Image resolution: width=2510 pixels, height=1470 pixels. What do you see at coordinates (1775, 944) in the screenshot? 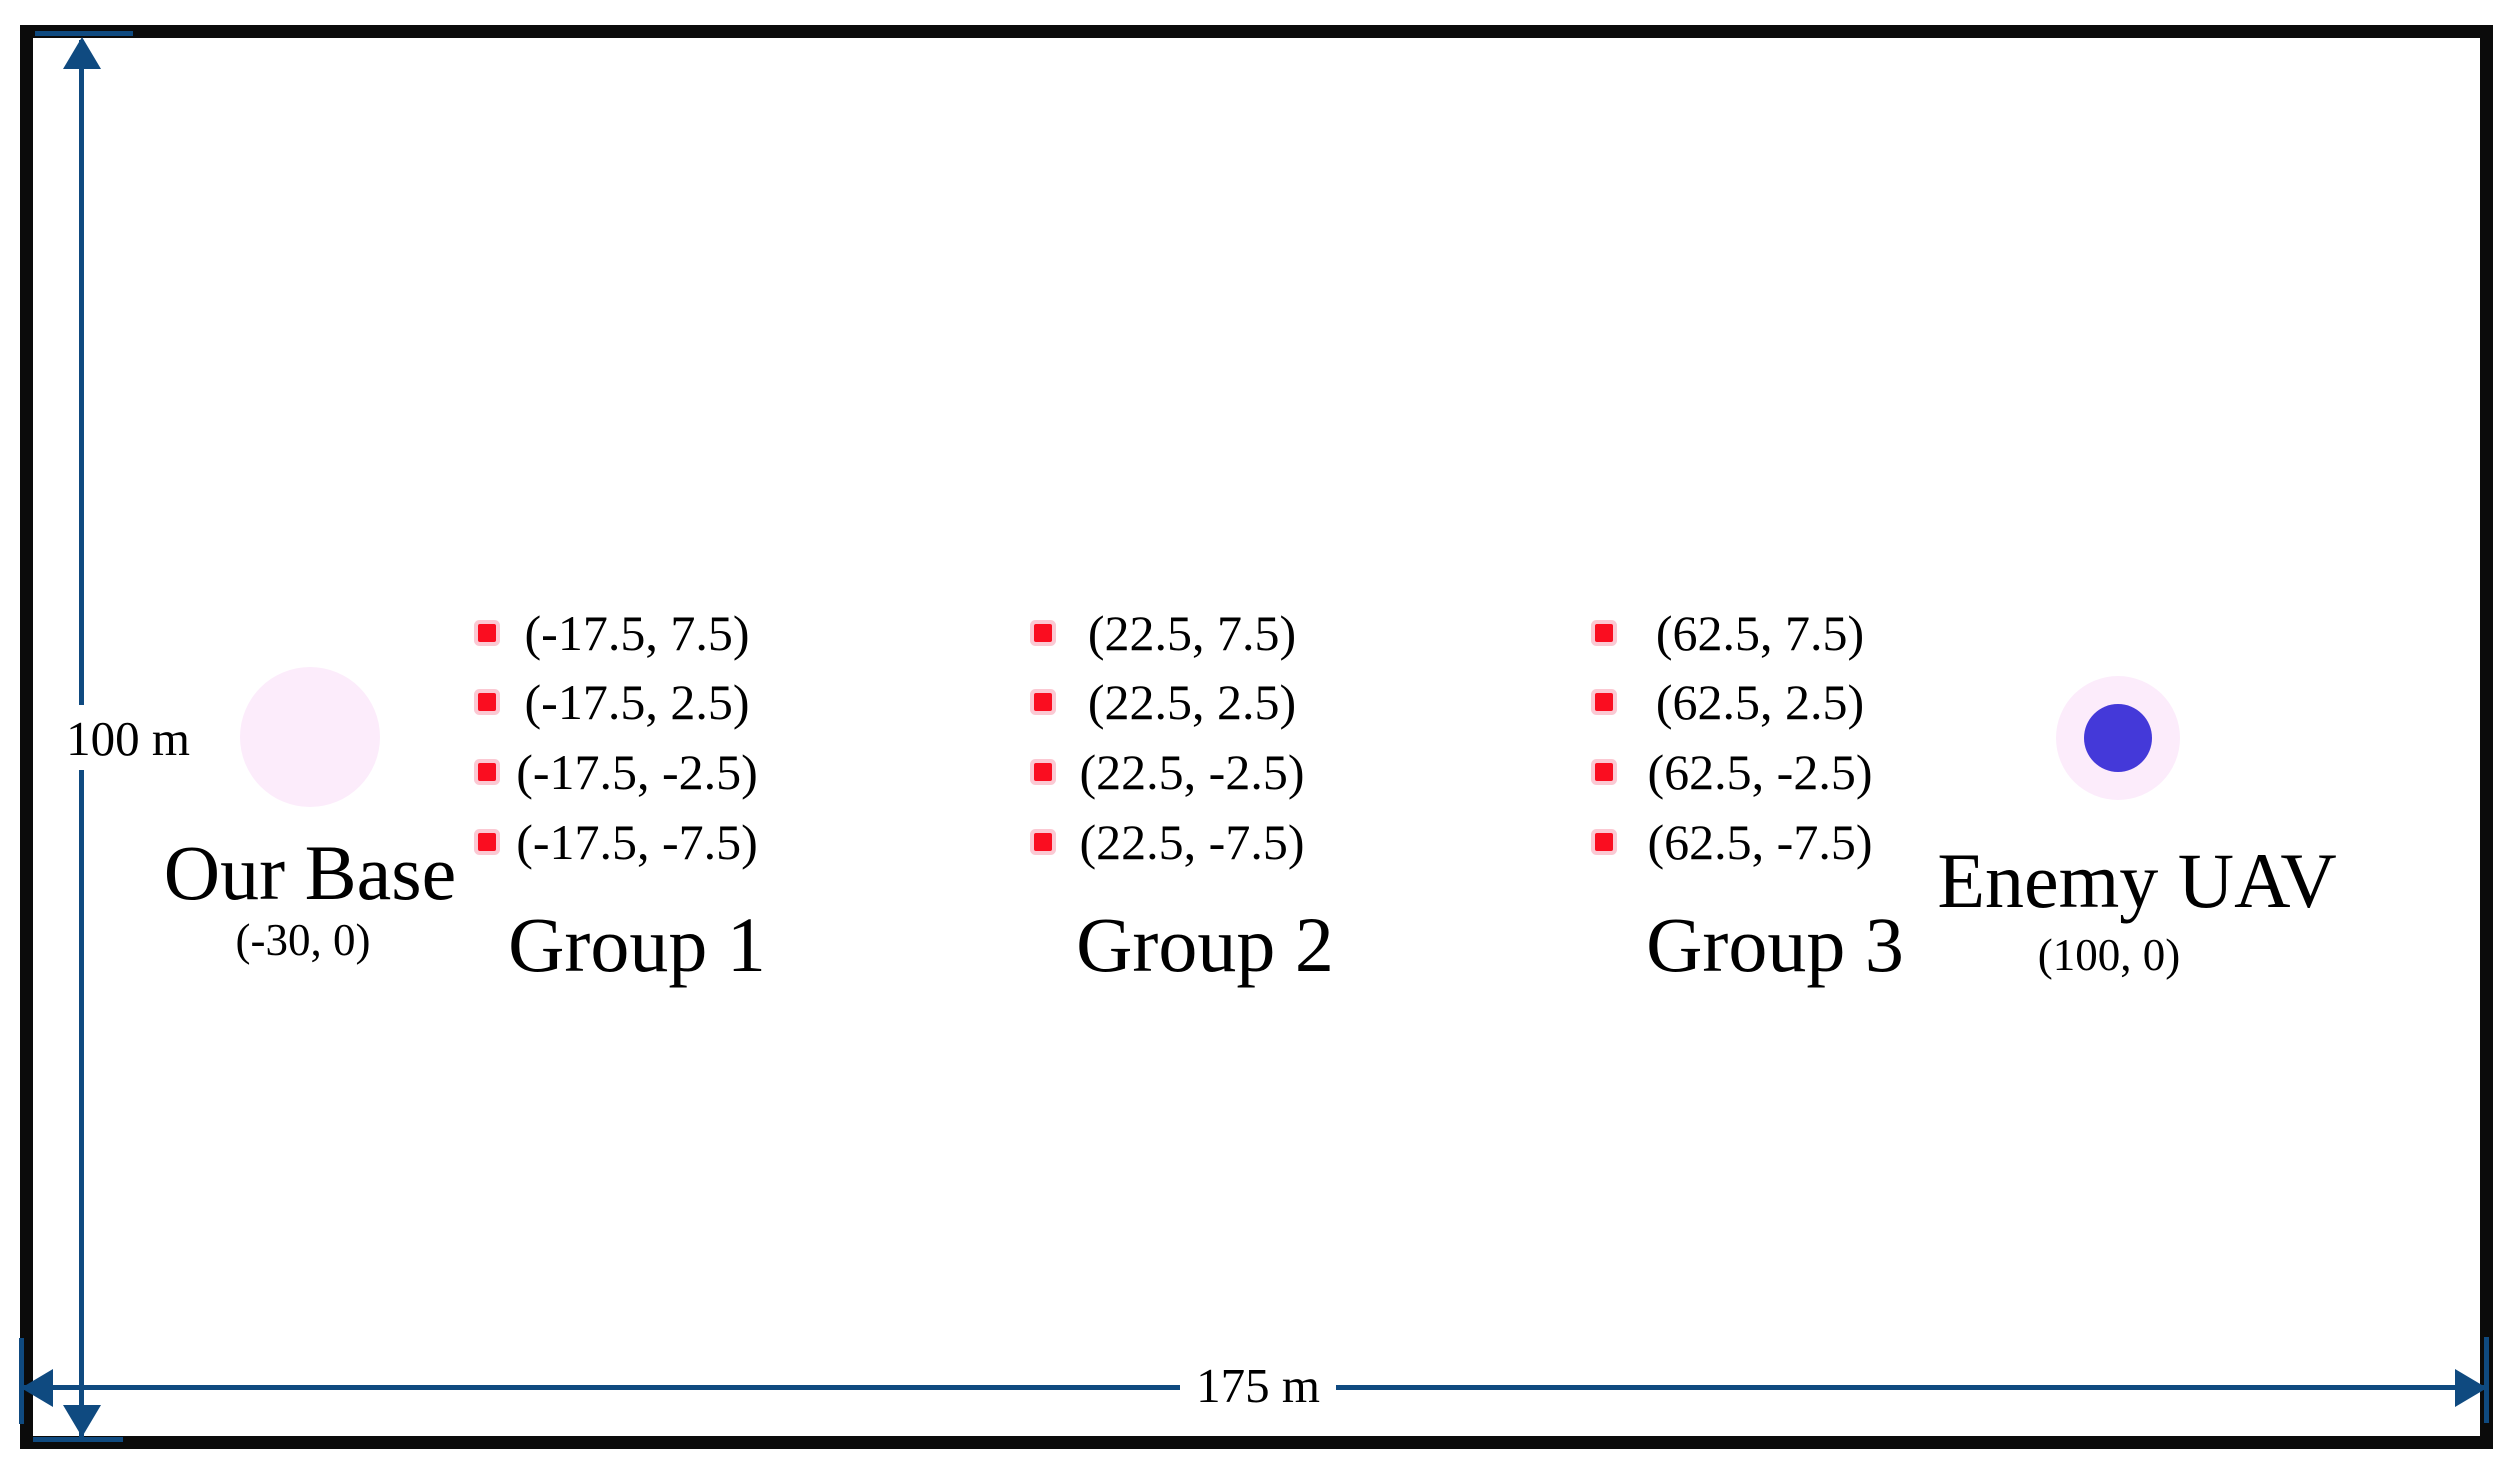
I see `group-3-title: Group 3` at bounding box center [1775, 944].